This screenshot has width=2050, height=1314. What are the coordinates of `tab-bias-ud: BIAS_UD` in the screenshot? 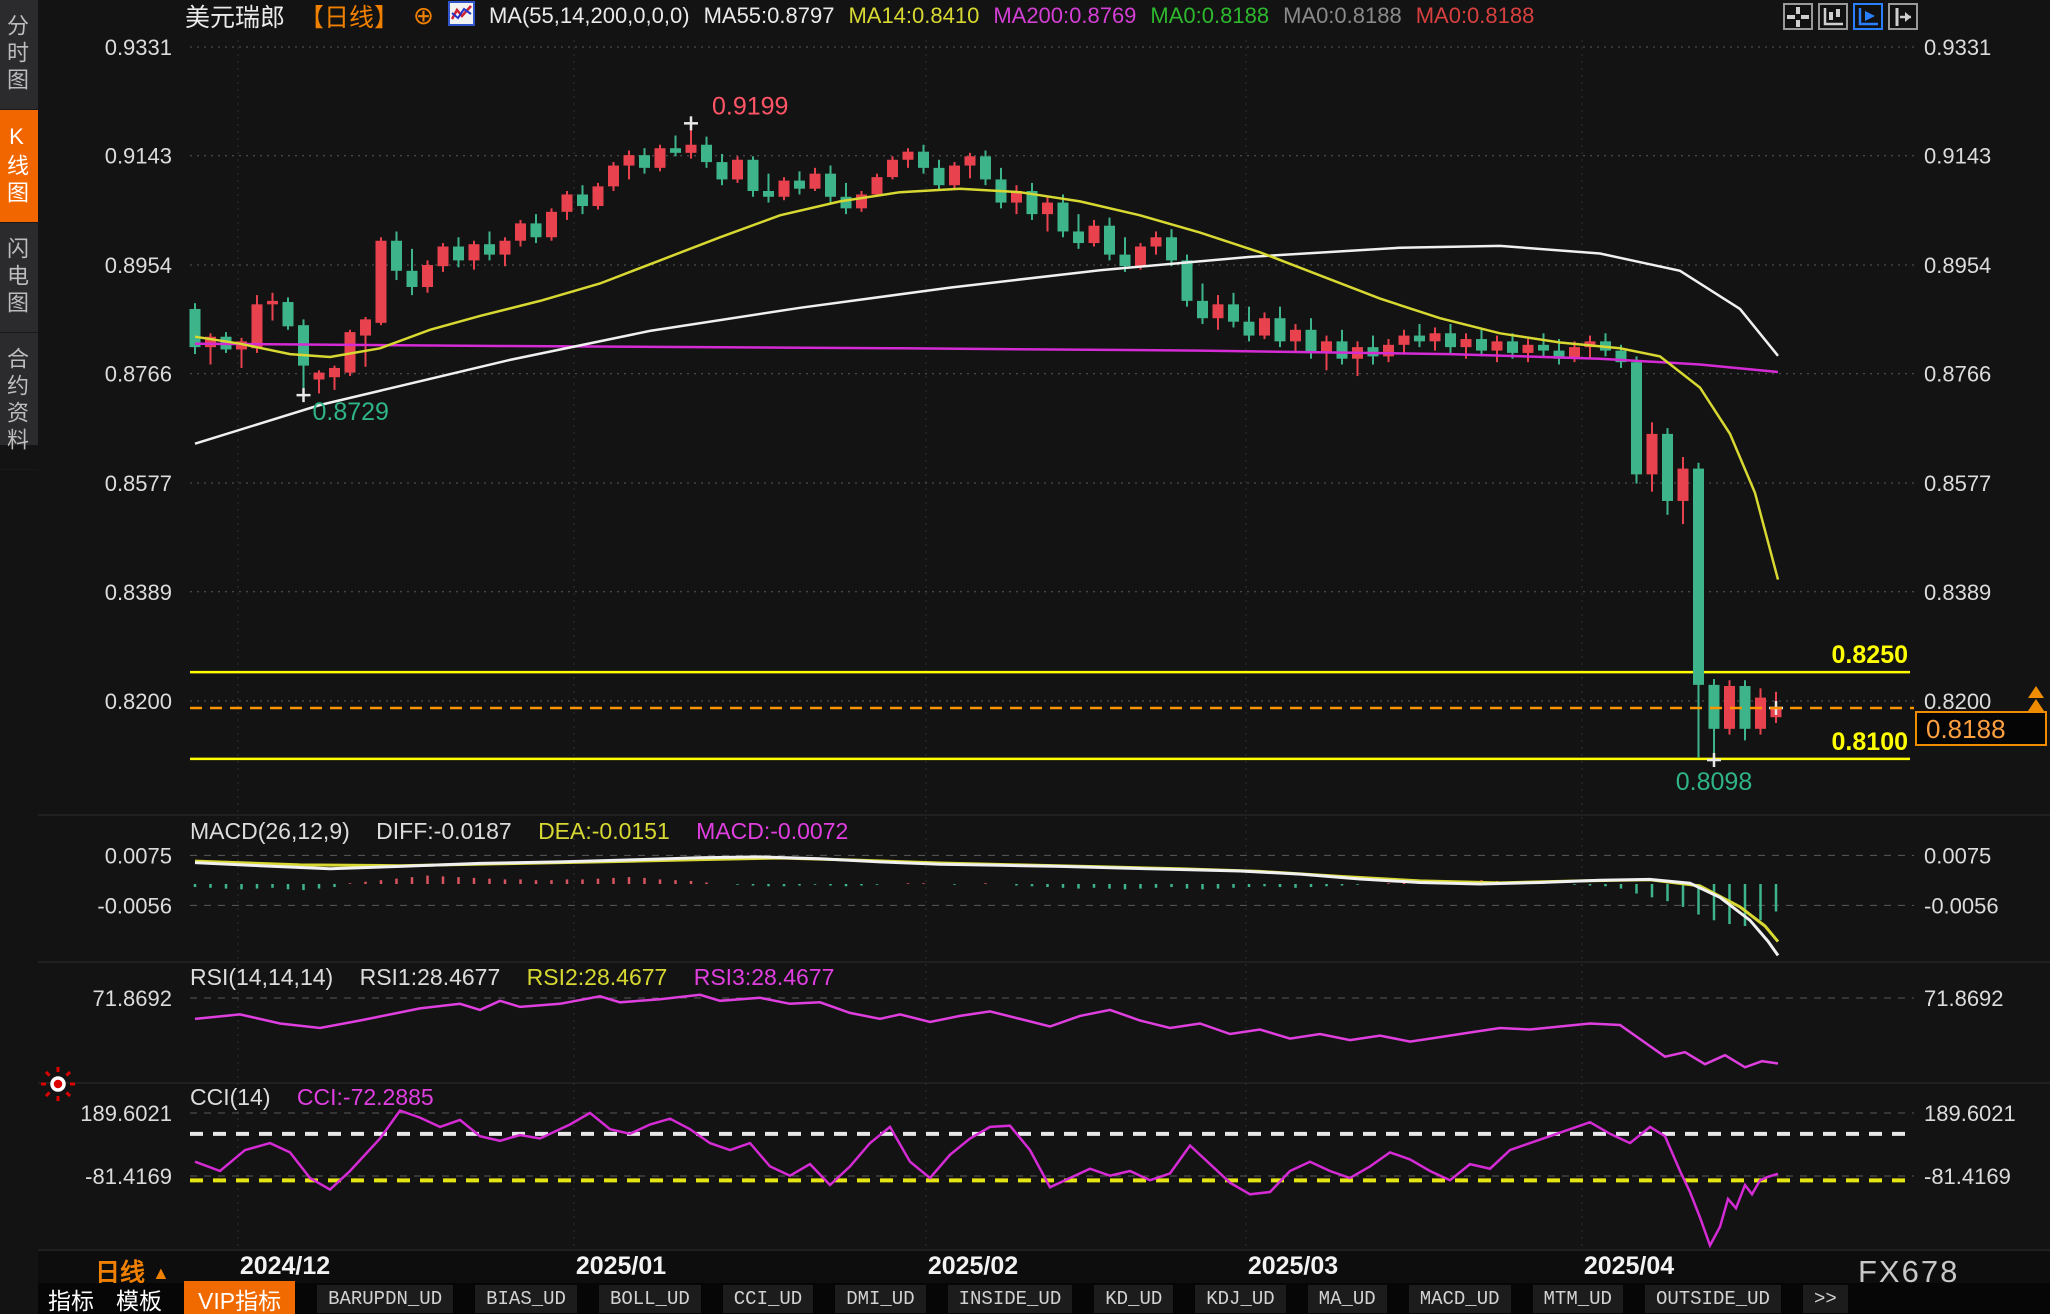 It's located at (526, 1298).